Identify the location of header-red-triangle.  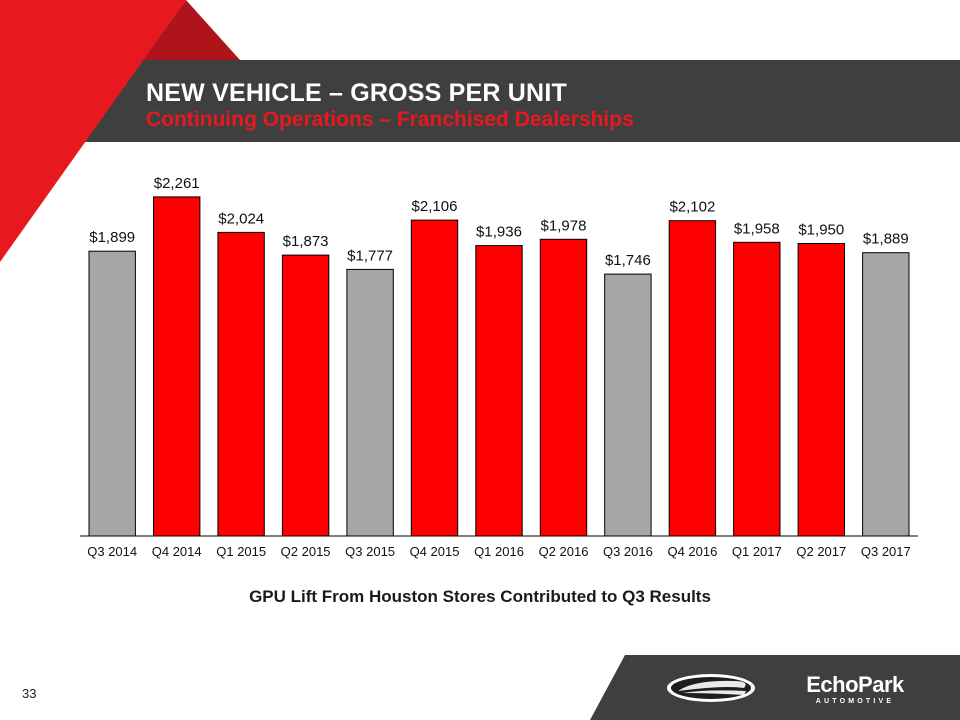
(93, 131).